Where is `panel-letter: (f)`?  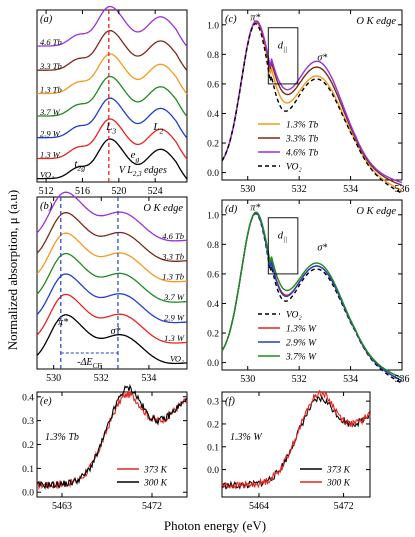
panel-letter: (f) is located at coordinates (230, 401).